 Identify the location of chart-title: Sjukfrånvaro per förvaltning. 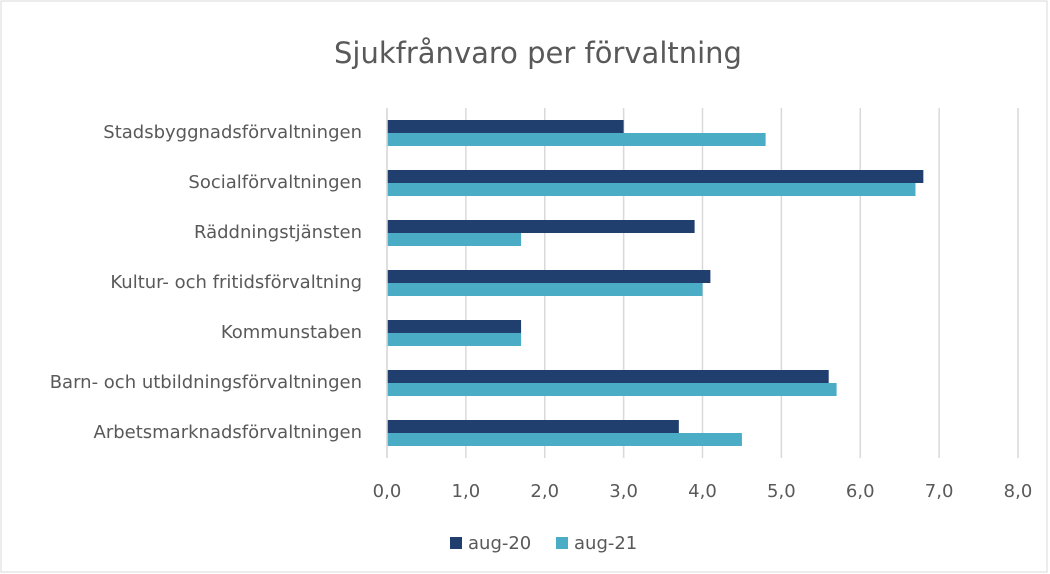
(538, 53).